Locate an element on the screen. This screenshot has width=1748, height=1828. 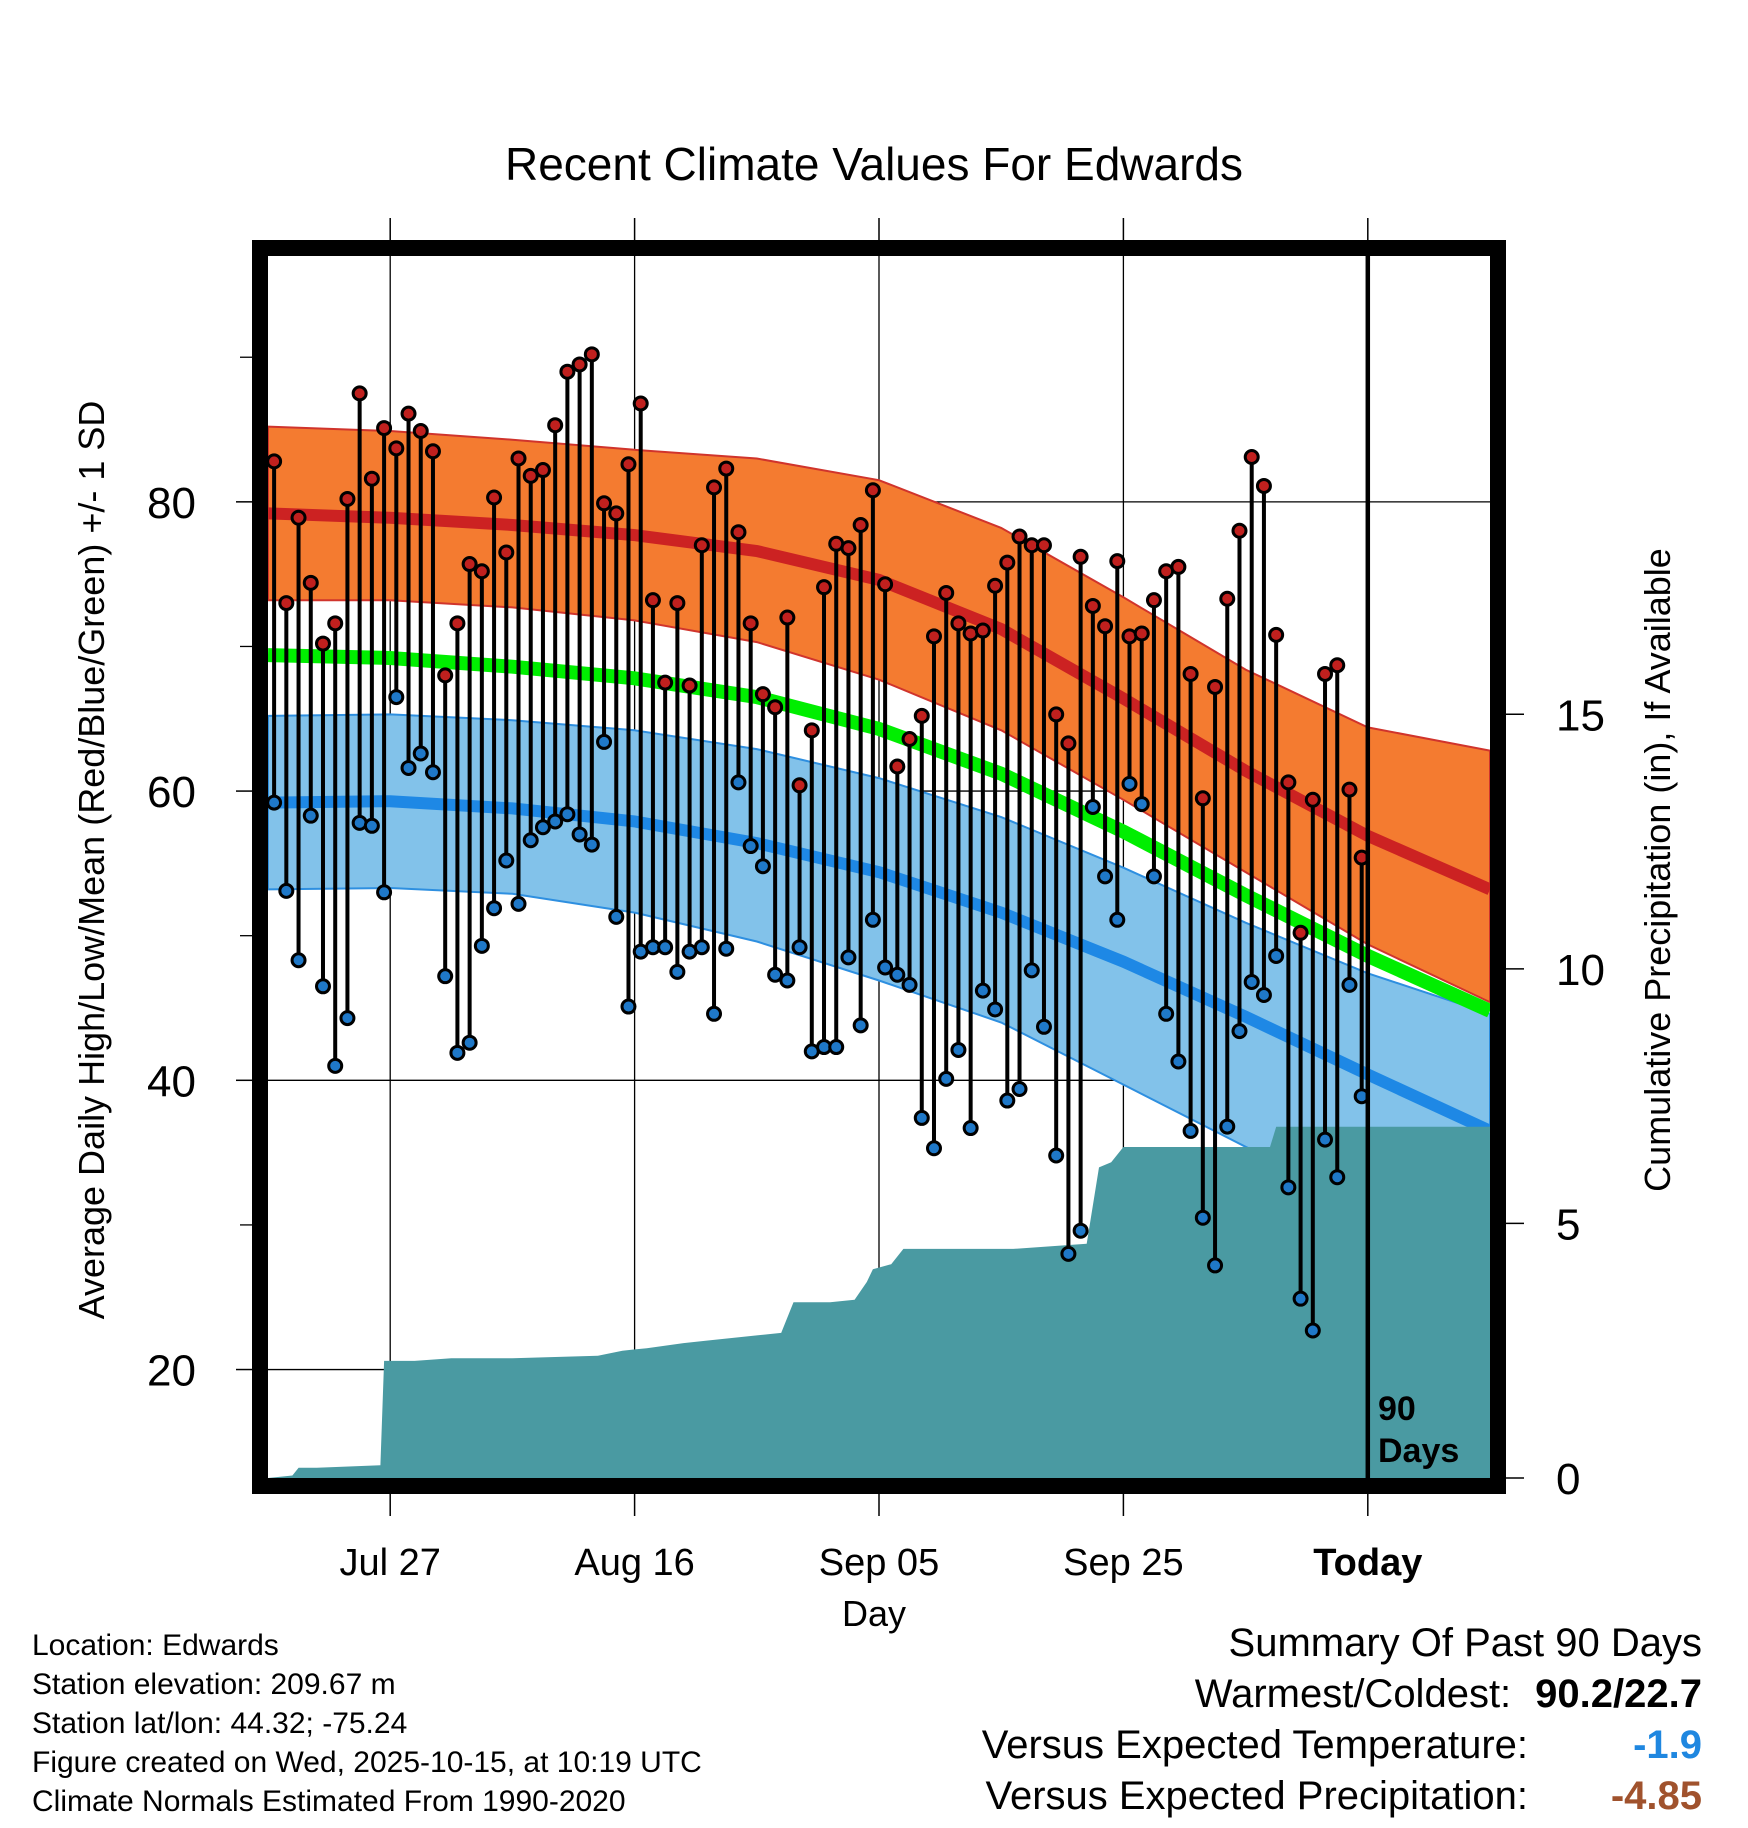
y-tick-label: 20 is located at coordinates (171, 1371).